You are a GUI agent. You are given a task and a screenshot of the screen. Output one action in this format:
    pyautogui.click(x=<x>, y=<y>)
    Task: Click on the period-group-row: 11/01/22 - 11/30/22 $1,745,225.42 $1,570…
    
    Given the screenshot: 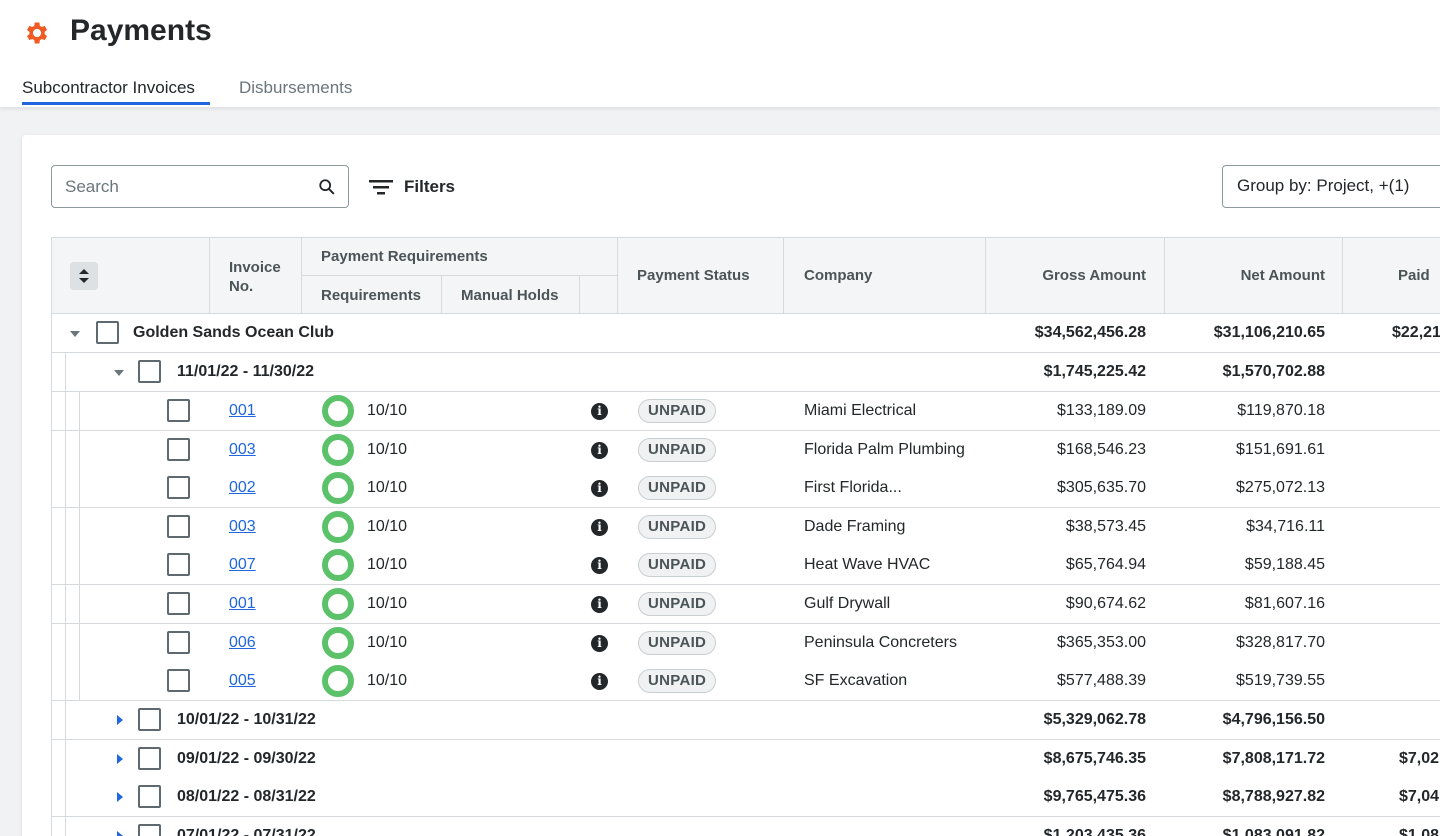 What is the action you would take?
    pyautogui.click(x=745, y=372)
    